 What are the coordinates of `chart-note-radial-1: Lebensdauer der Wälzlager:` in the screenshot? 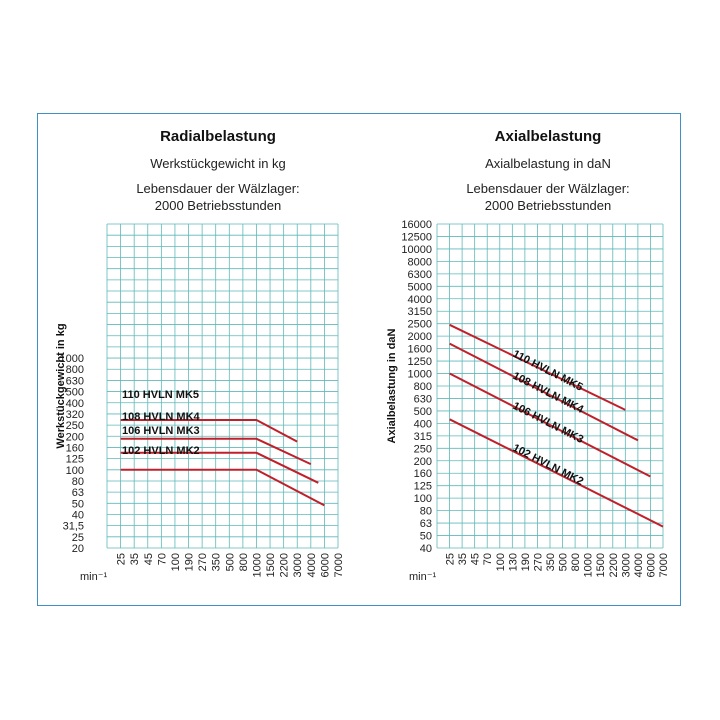 It's located at (218, 188).